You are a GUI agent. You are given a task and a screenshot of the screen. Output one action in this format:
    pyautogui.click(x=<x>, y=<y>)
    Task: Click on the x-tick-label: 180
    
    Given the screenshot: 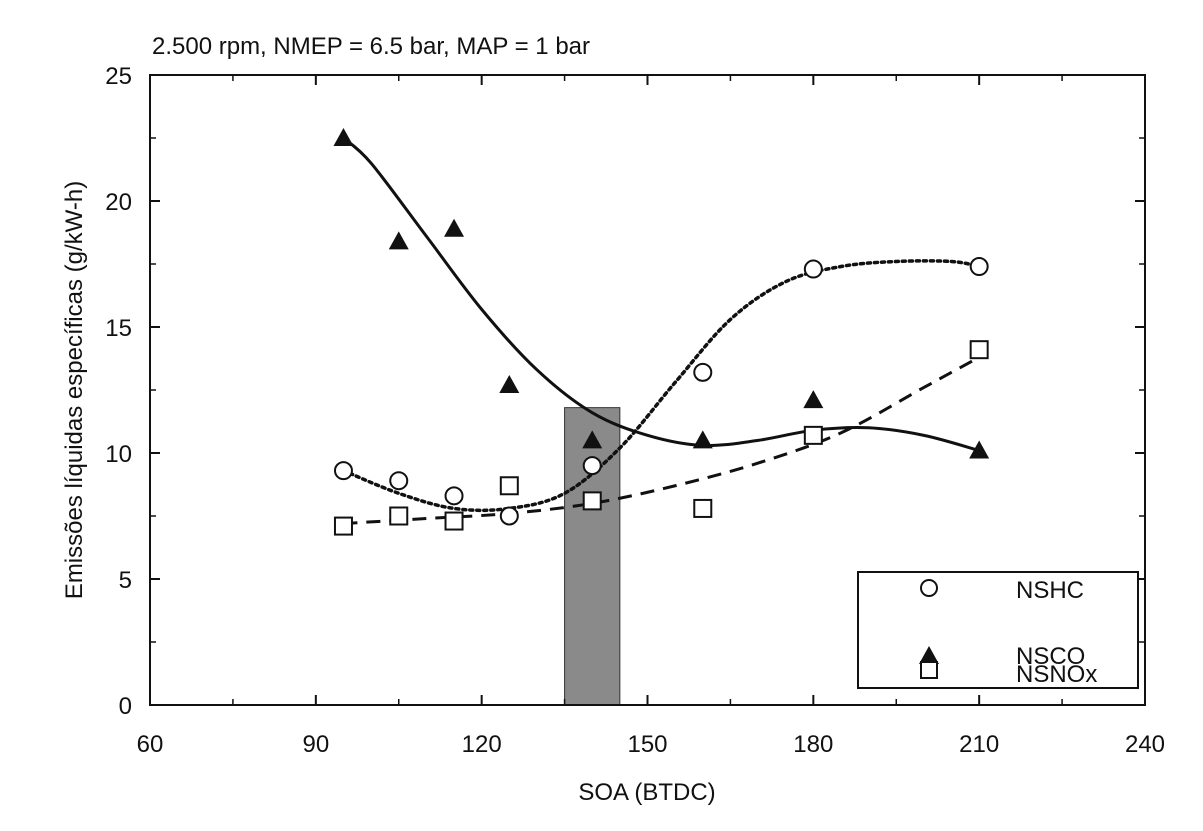 What is the action you would take?
    pyautogui.click(x=813, y=744)
    